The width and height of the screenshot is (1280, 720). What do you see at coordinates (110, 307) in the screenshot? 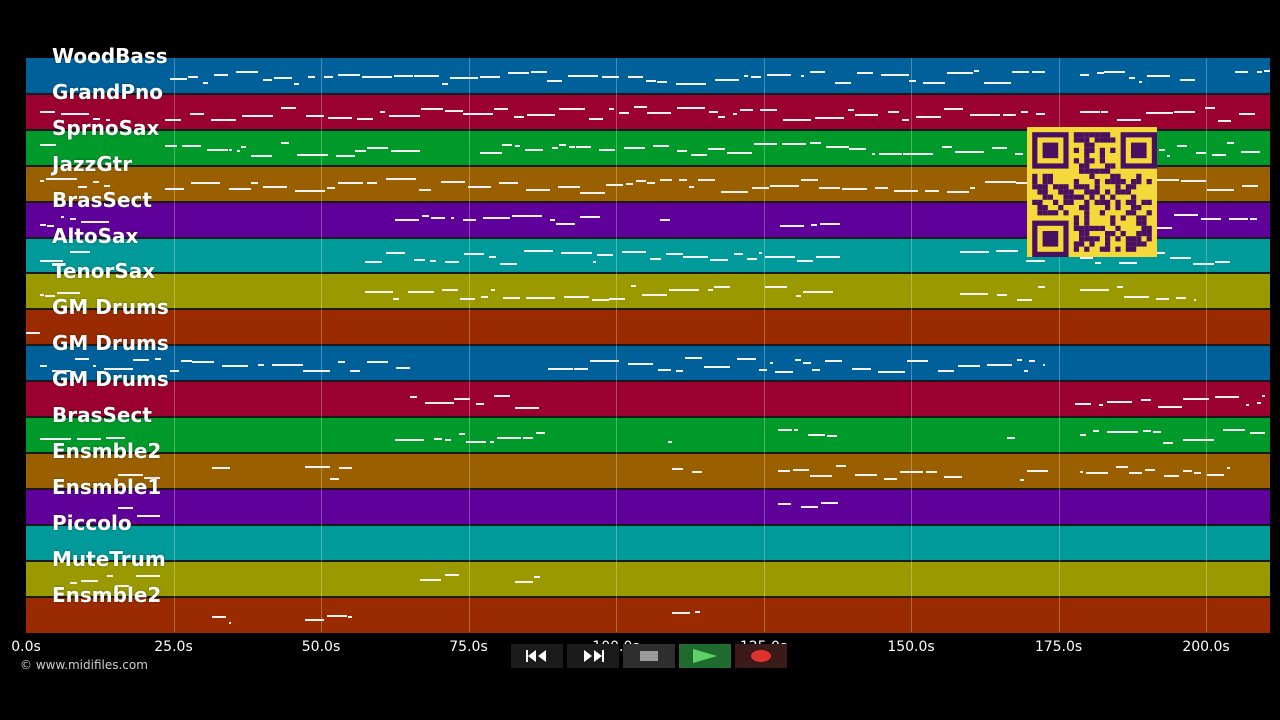
I see `track-label: GM Drums` at bounding box center [110, 307].